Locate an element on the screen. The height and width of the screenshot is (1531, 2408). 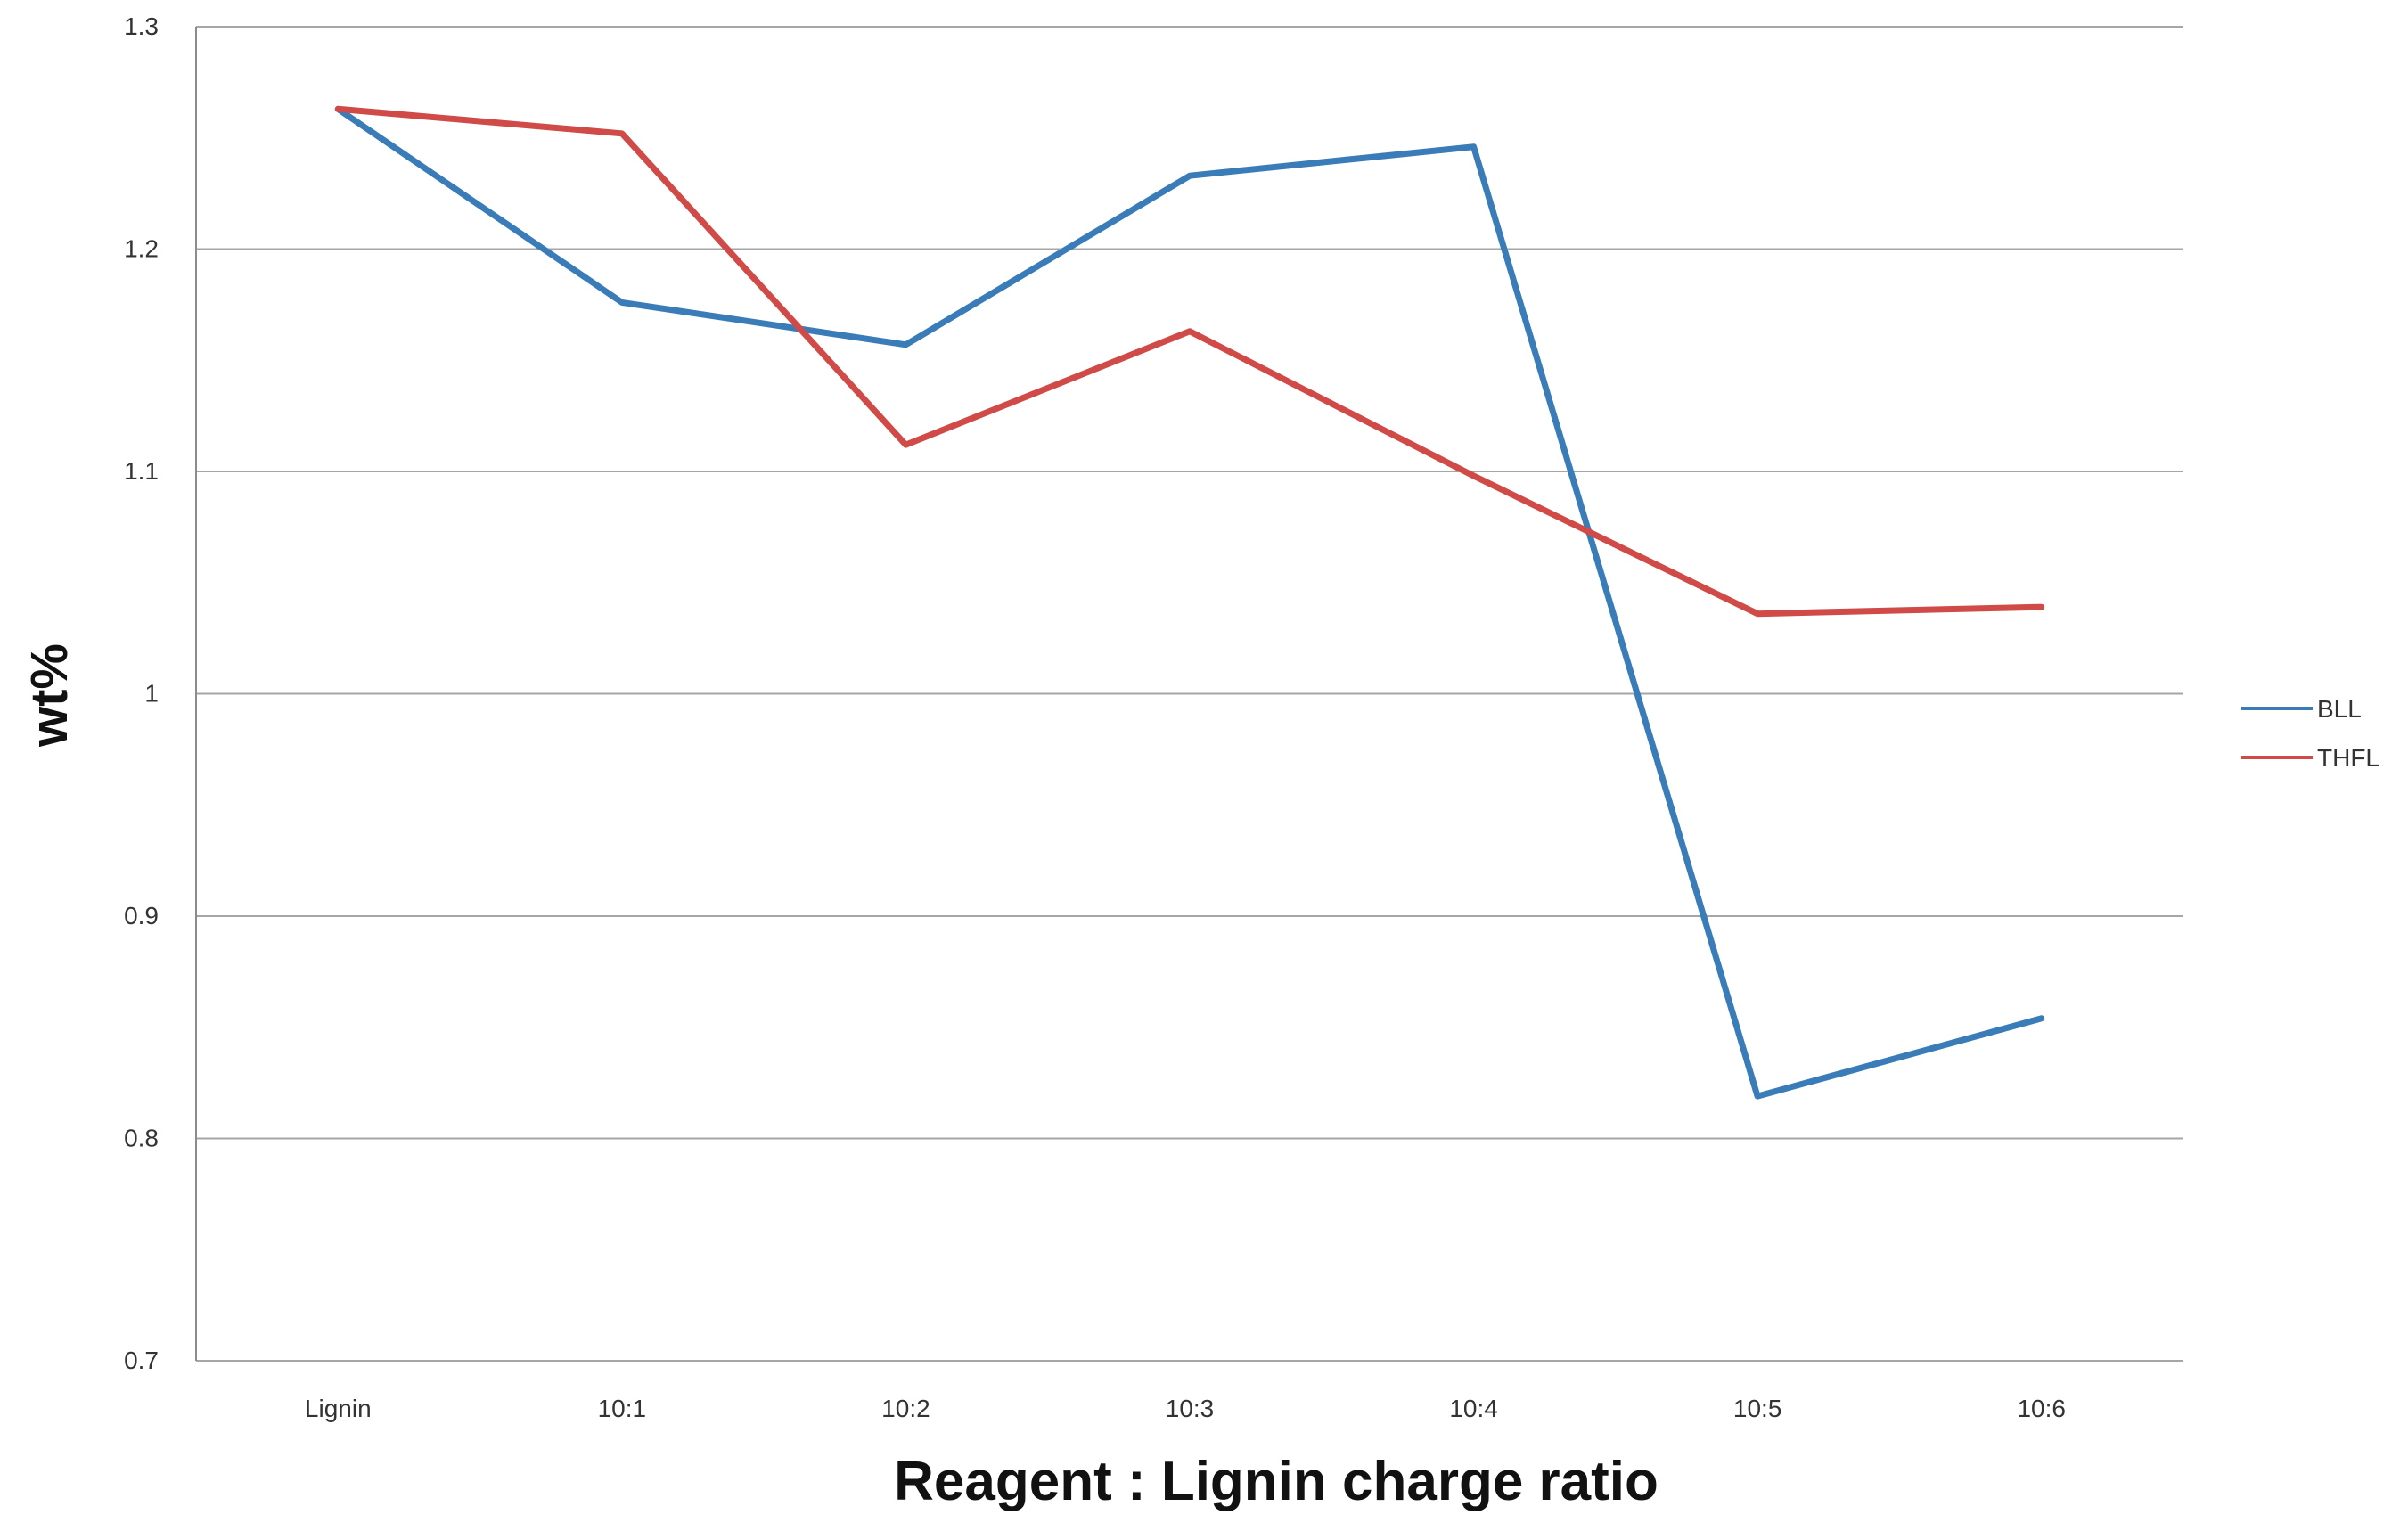
y-tick-label: 0.8 is located at coordinates (141, 1138).